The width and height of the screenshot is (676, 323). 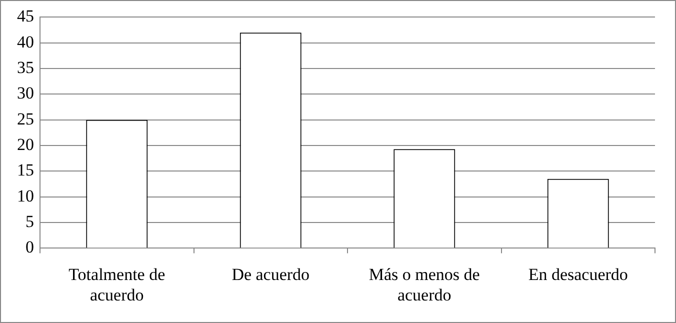 I want to click on y-tick-label: 25, so click(x=25, y=118).